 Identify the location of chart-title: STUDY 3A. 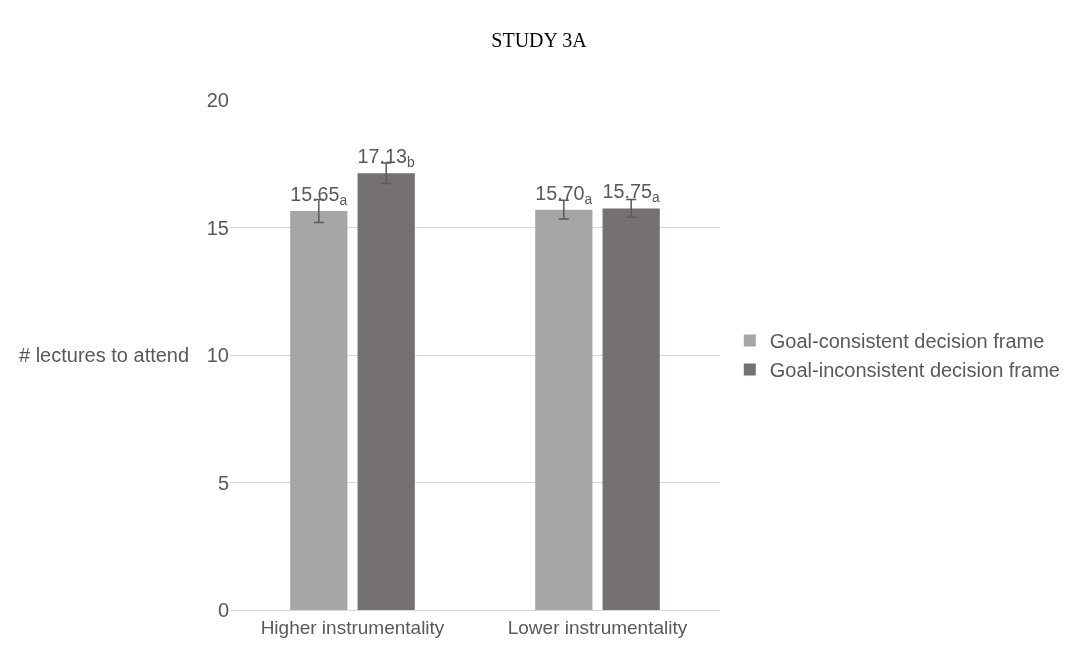
(539, 40).